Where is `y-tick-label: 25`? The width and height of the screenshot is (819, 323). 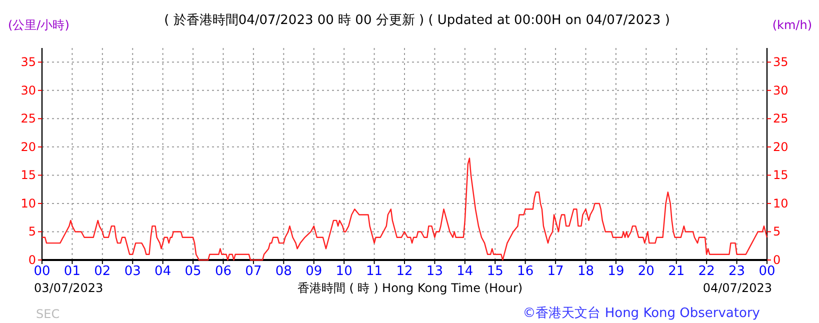 y-tick-label: 25 is located at coordinates (28, 119).